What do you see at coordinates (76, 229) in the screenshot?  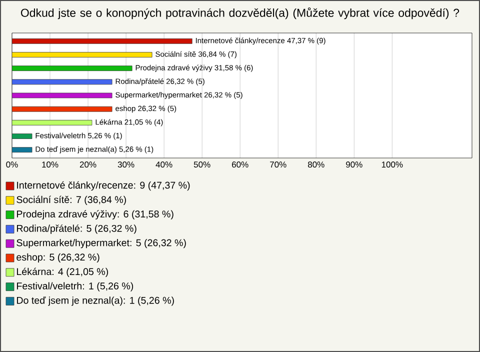 I see `text: Rodina/přátelé: 5 (26,32 %)` at bounding box center [76, 229].